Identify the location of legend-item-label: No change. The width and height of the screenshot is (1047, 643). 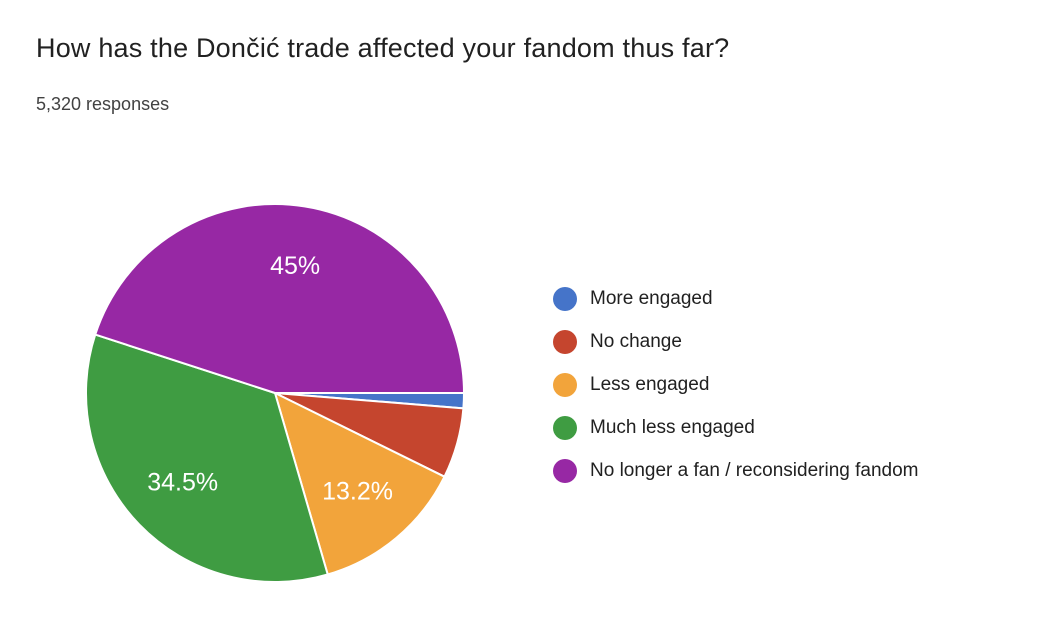
(636, 341).